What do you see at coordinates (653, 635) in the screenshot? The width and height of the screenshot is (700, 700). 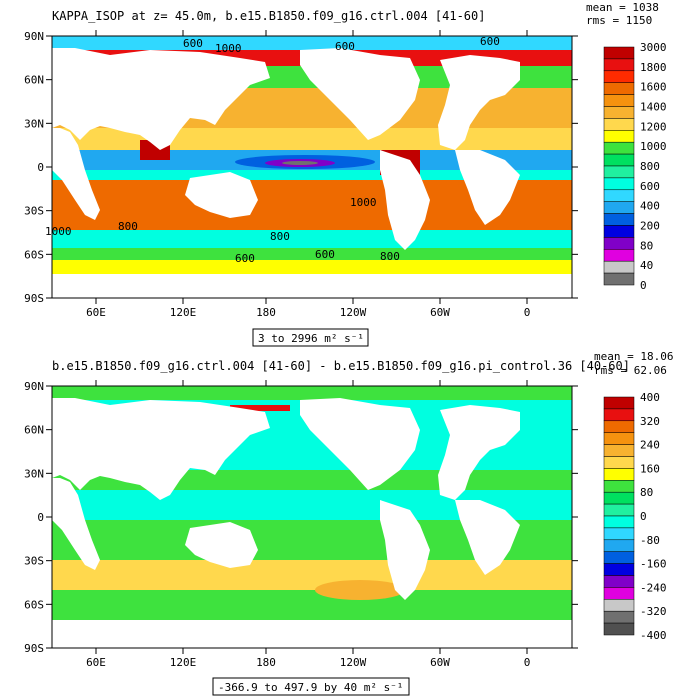 I see `colorbar-label: -400` at bounding box center [653, 635].